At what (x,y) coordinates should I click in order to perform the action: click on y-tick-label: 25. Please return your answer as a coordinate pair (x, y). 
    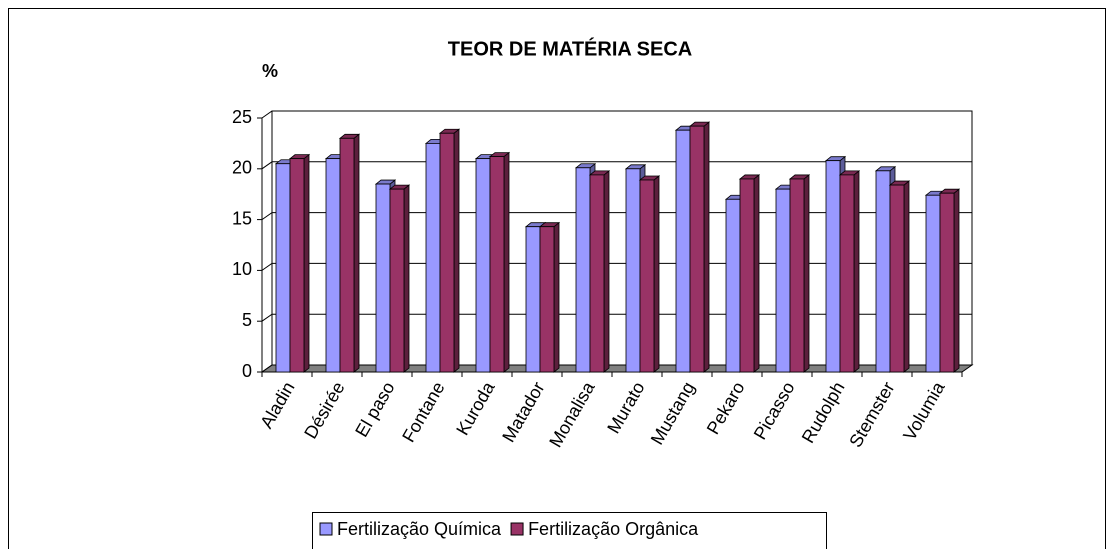
    Looking at the image, I should click on (242, 117).